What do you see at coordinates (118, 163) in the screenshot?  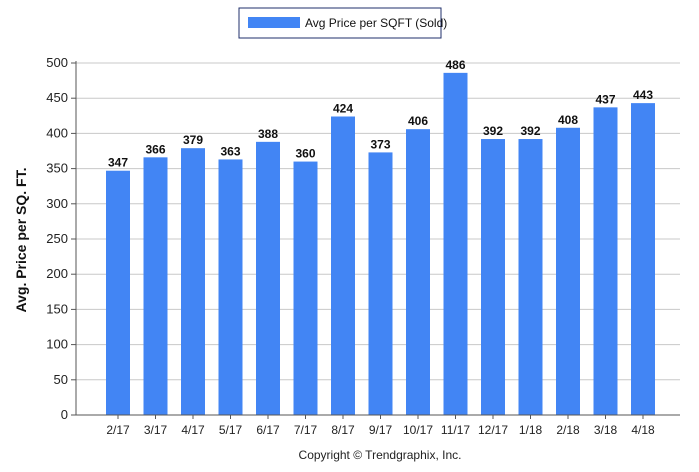 I see `bar-value-label: 347` at bounding box center [118, 163].